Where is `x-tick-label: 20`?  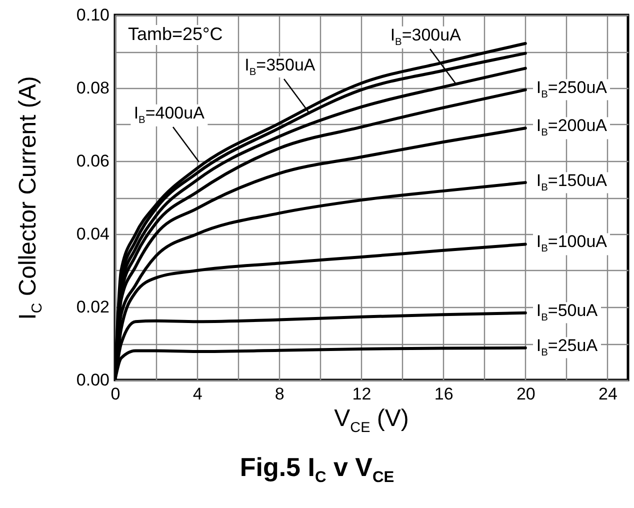
x-tick-label: 20 is located at coordinates (526, 394).